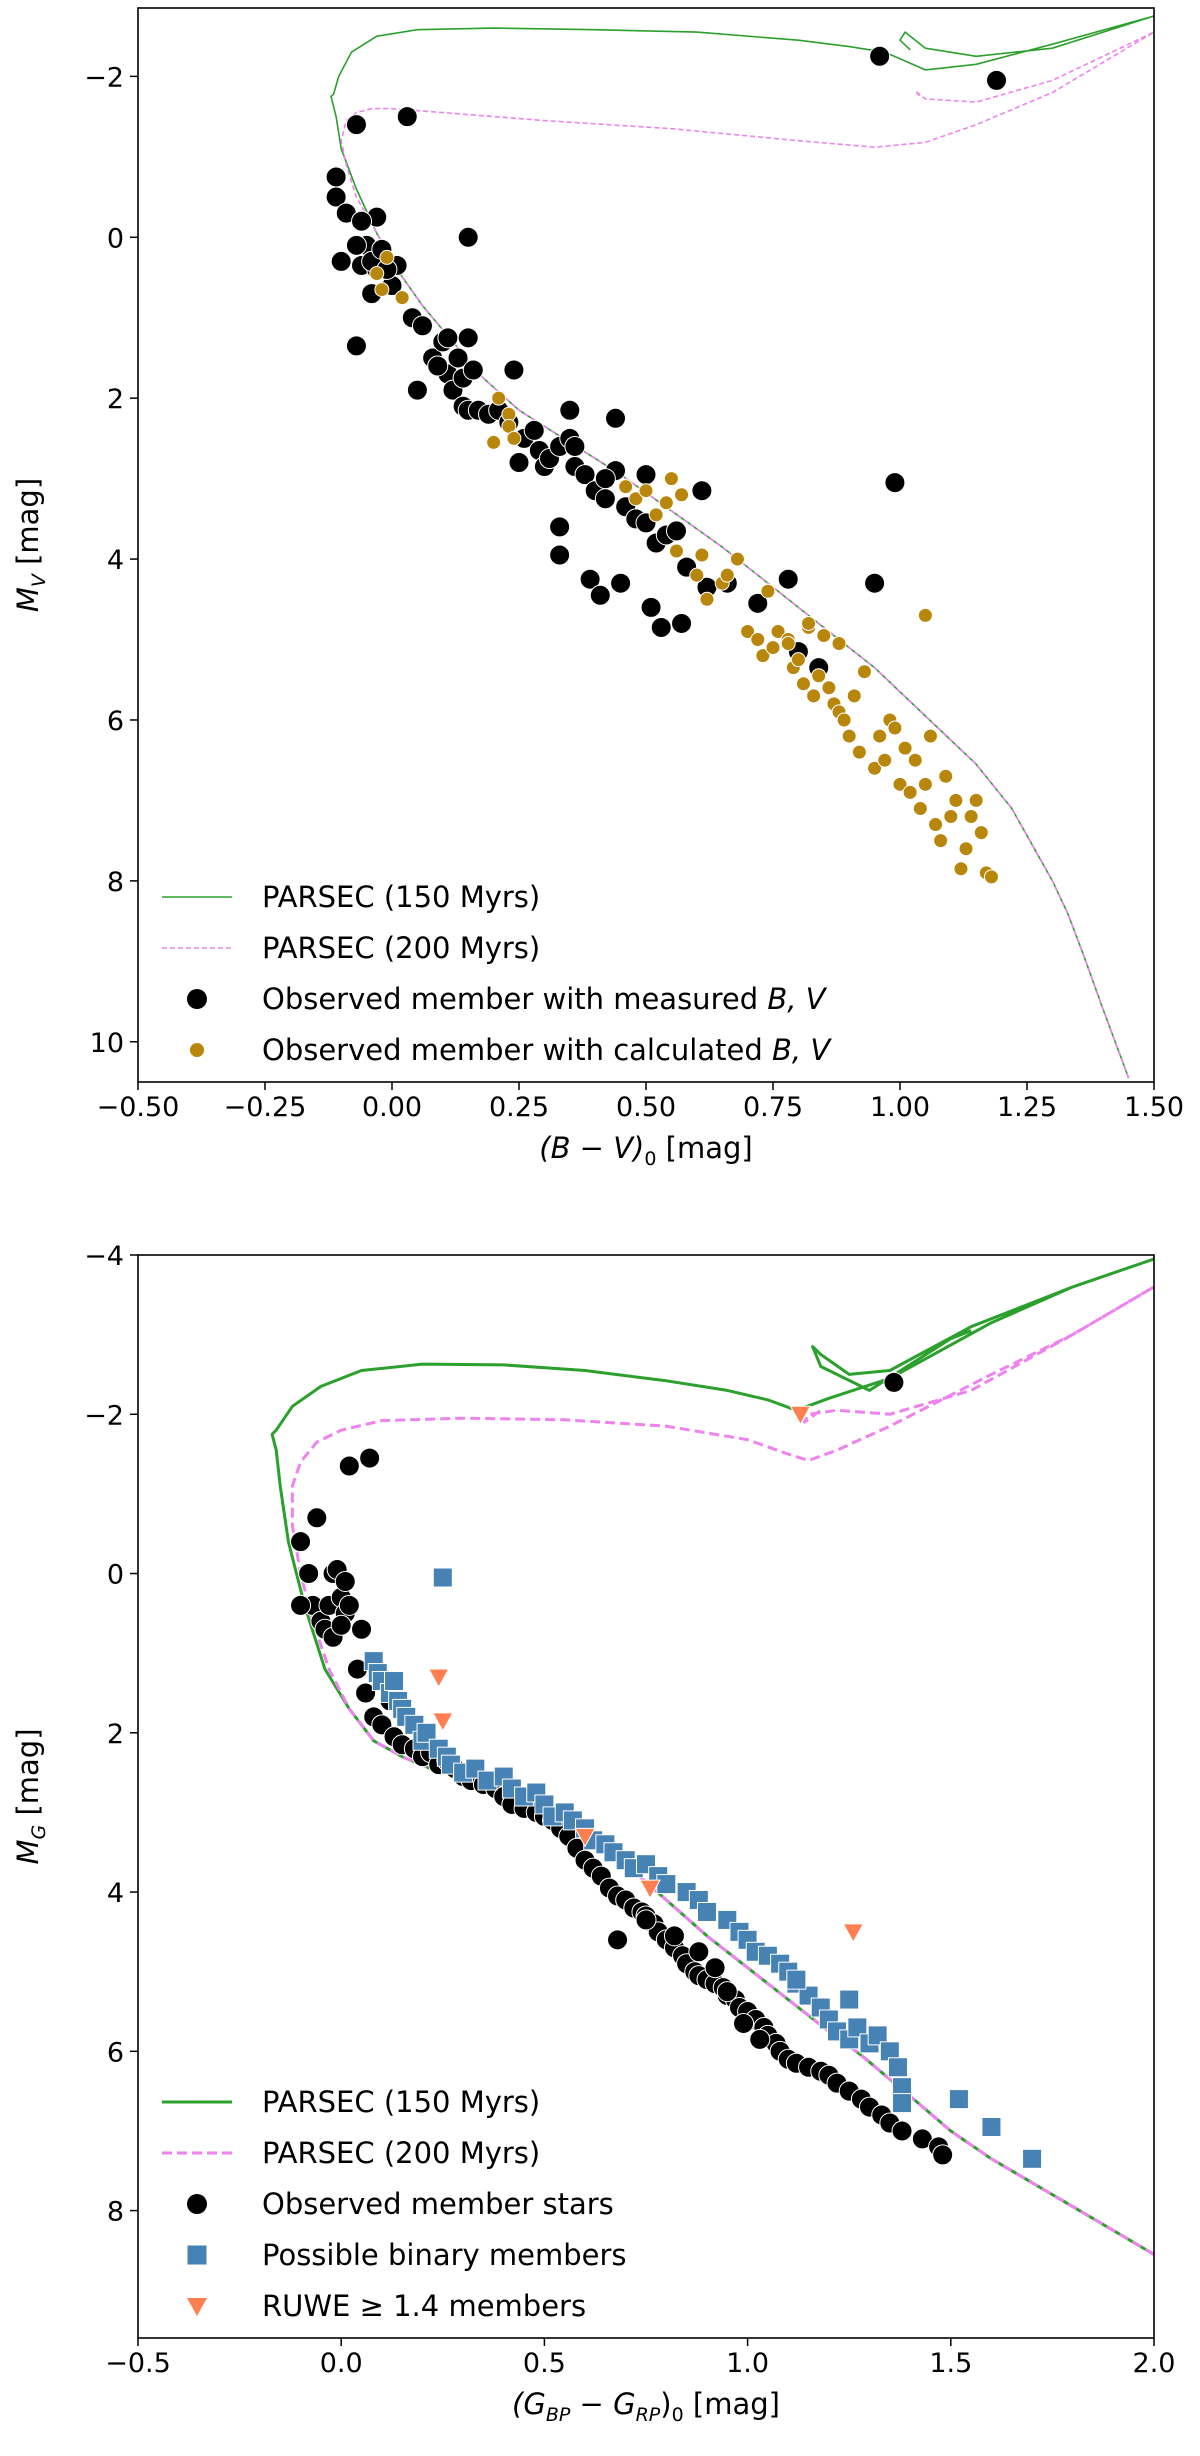  Describe the element at coordinates (773, 1107) in the screenshot. I see `x-tick-label: 0.75` at that location.